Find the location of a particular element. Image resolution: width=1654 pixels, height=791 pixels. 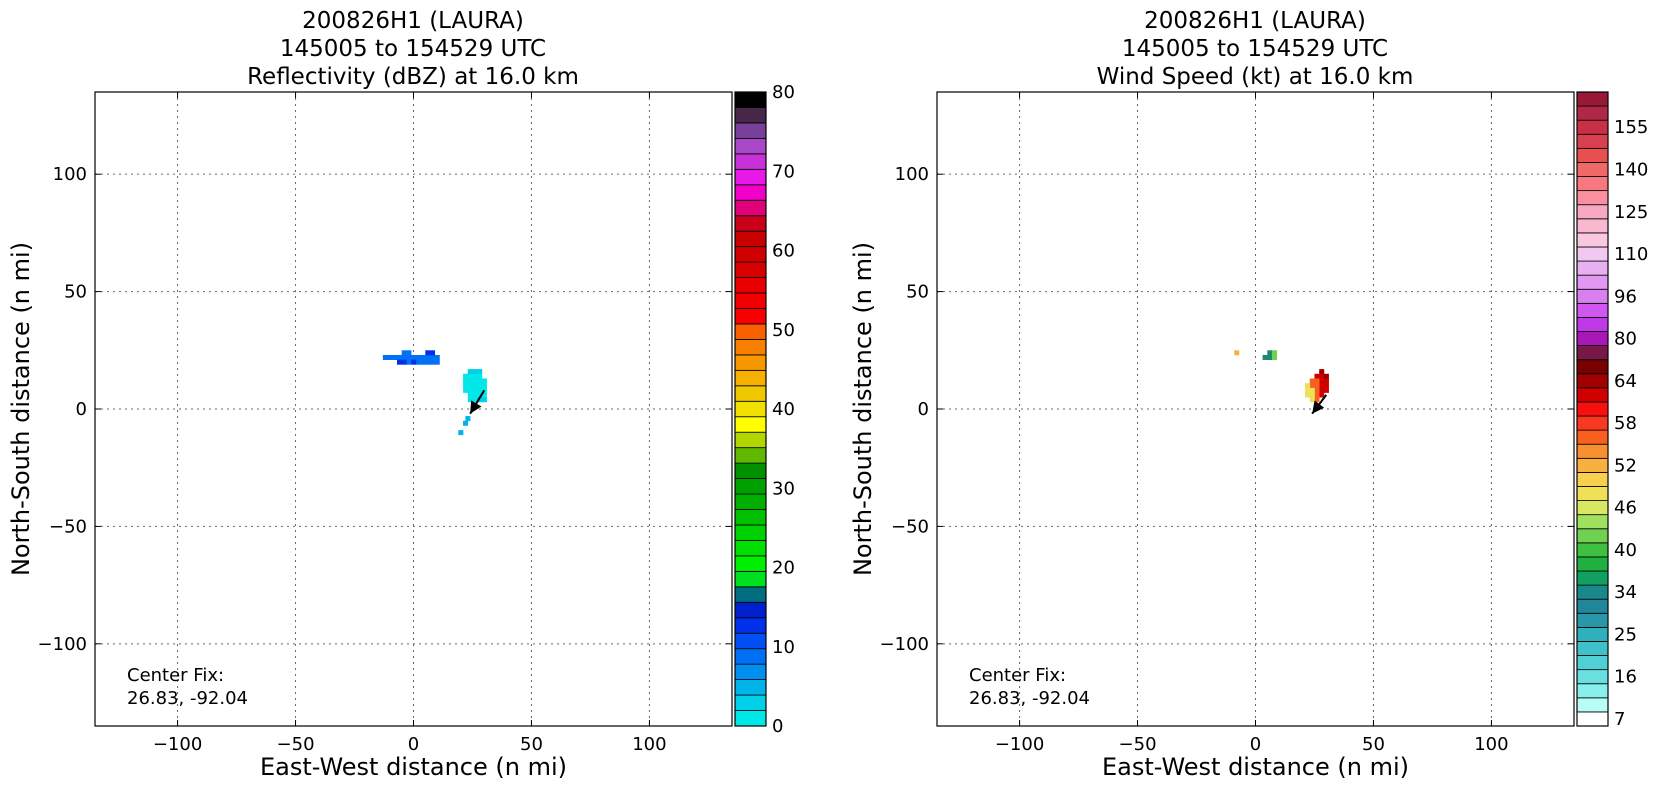

y-tick-label: −100 is located at coordinates (62, 644).